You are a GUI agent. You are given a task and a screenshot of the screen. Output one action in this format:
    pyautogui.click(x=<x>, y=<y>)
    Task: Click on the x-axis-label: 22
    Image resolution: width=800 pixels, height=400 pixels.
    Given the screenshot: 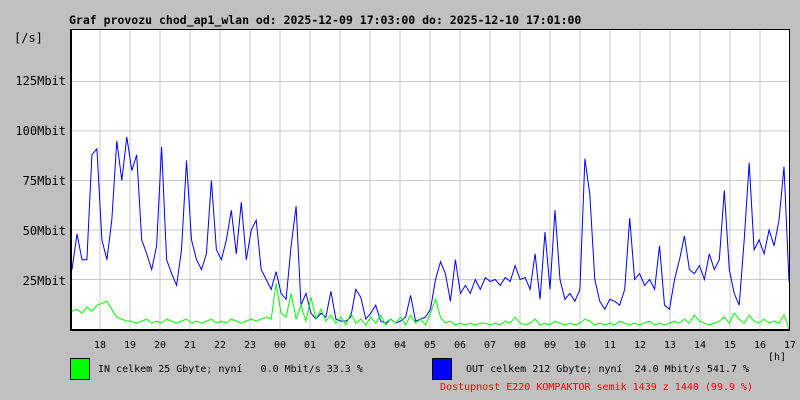 What is the action you would take?
    pyautogui.click(x=220, y=345)
    